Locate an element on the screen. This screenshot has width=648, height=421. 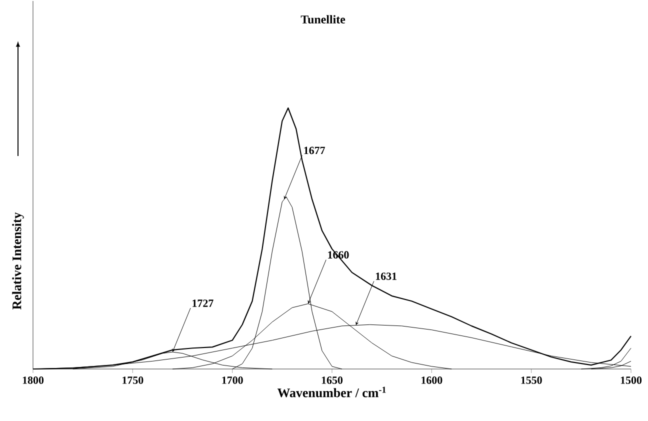
annotation: 1727 is located at coordinates (203, 303).